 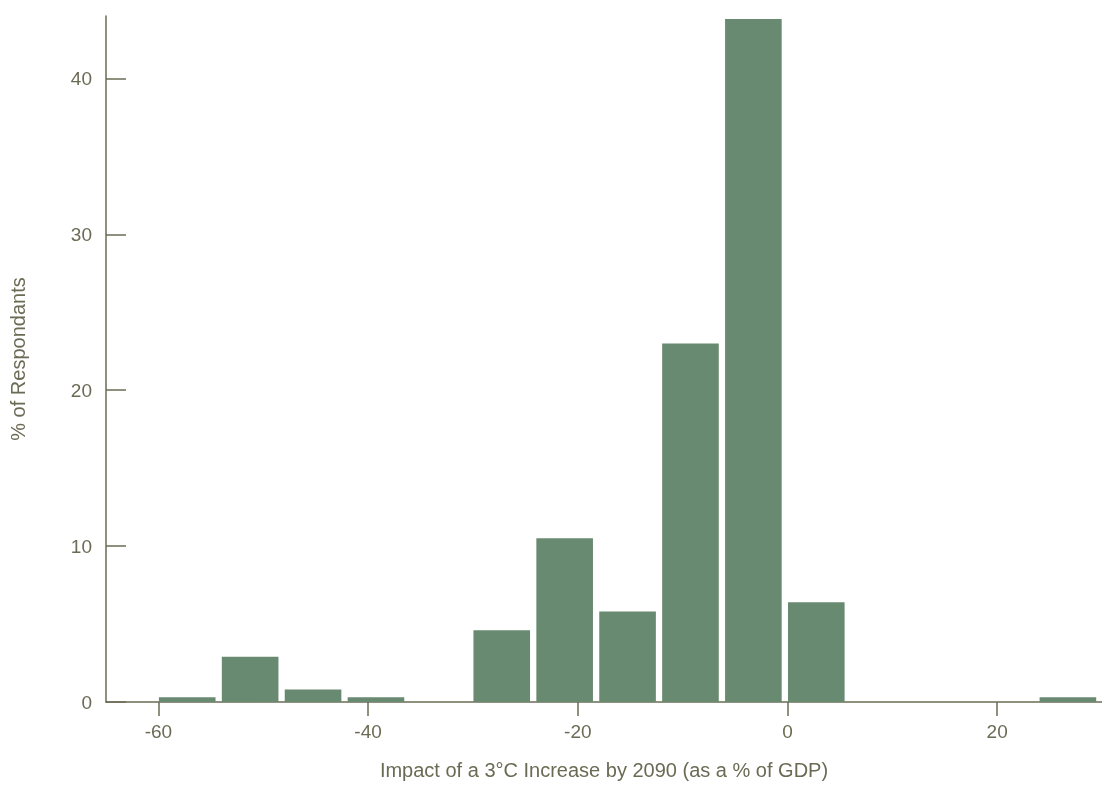 I want to click on x-tick-label: 20, so click(x=997, y=731).